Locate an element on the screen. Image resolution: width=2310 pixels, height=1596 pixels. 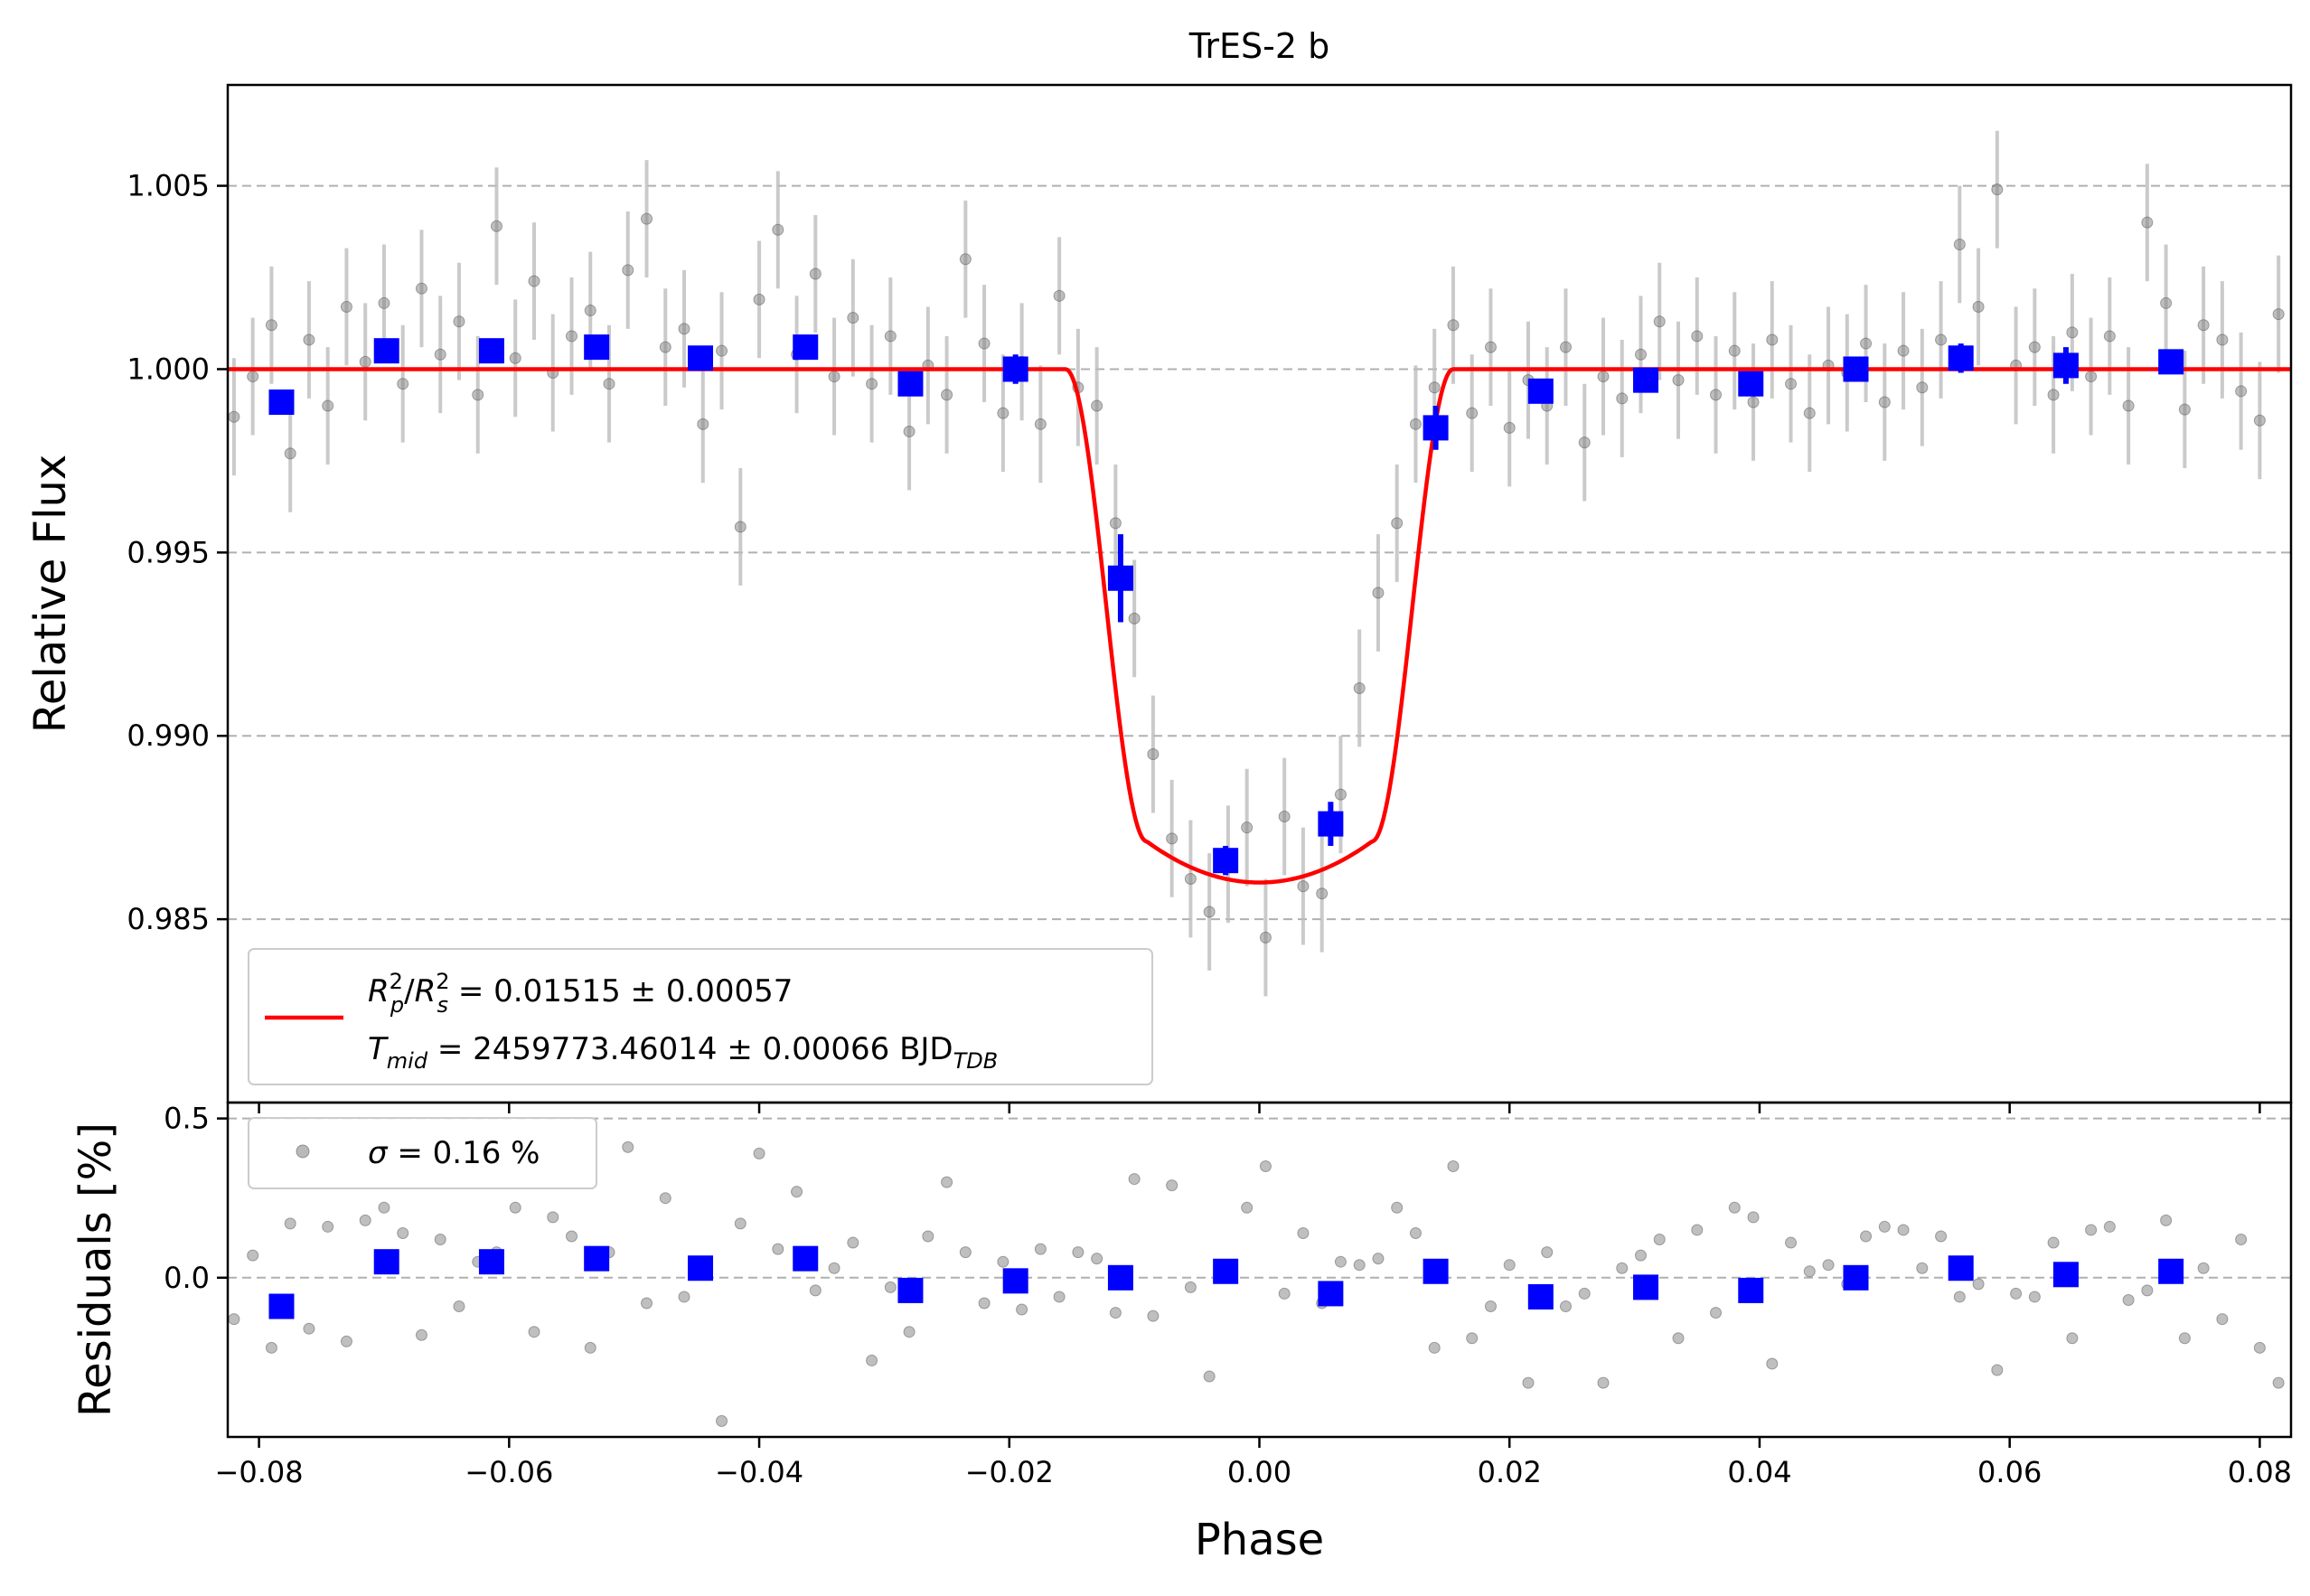
residual-xtick-label: −0.06 is located at coordinates (509, 1472).